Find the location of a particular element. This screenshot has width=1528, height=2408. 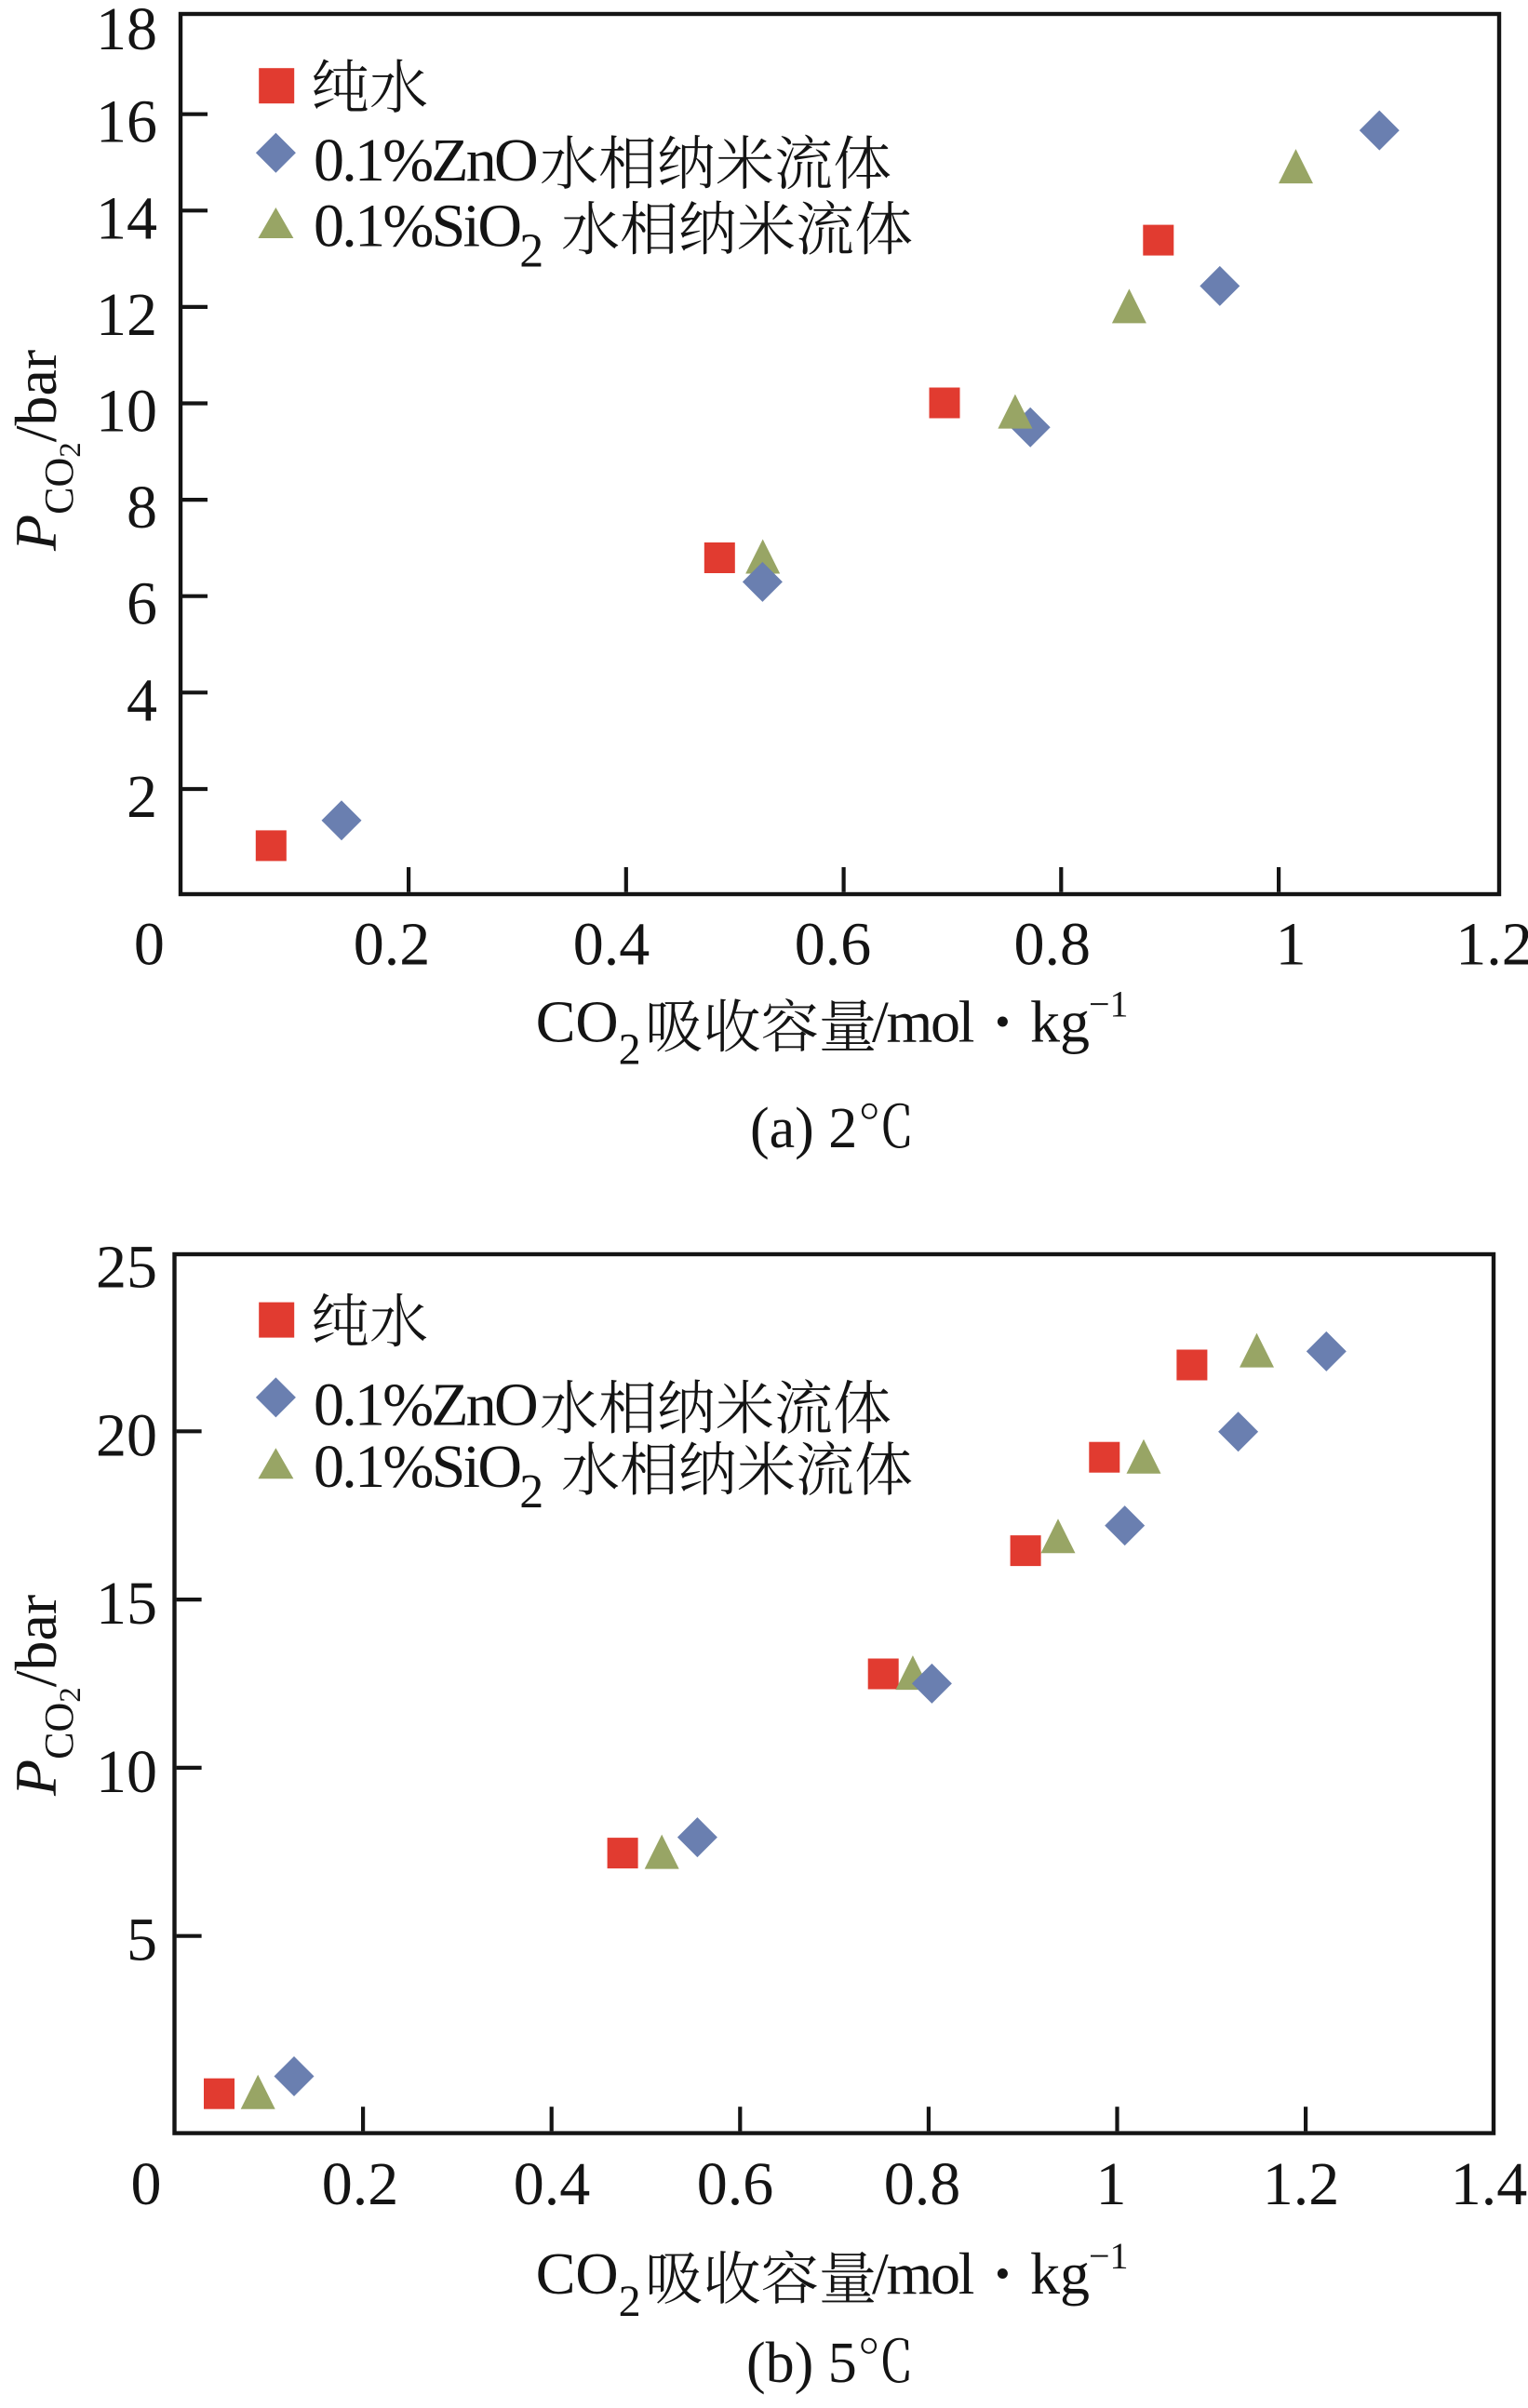

svg-text: 18 is located at coordinates (126, 32).